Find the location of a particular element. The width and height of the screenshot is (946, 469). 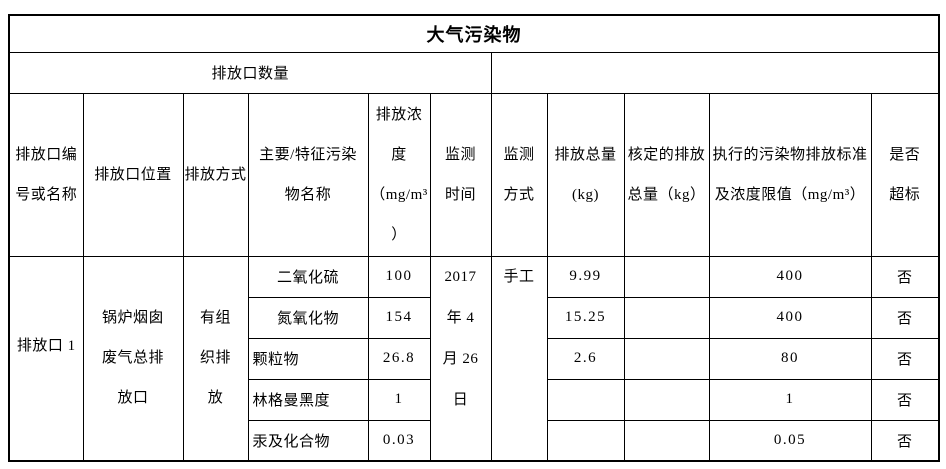

cell-concentration: 26.8 is located at coordinates (399, 358).